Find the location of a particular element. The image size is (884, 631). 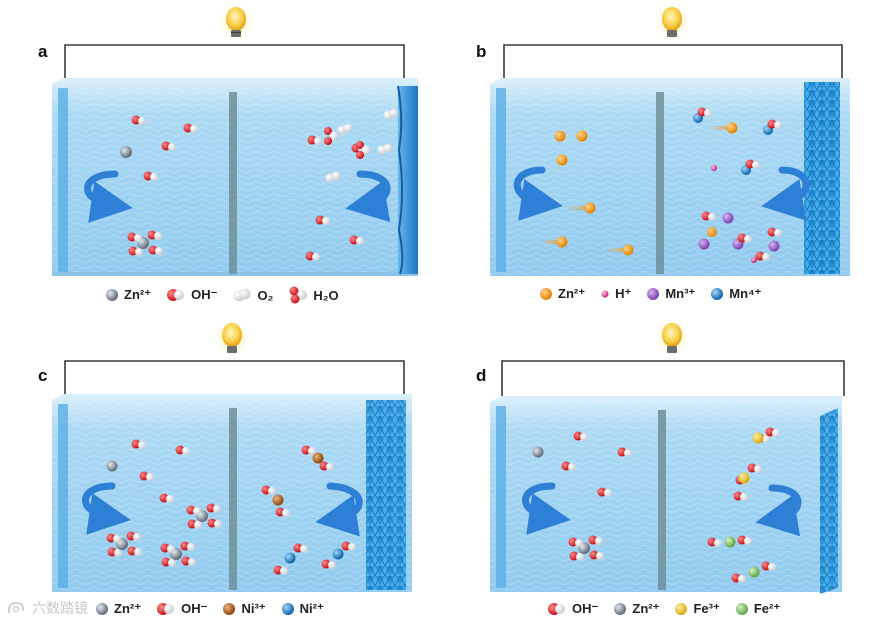

legend-item: H₂O is located at coordinates (313, 295).